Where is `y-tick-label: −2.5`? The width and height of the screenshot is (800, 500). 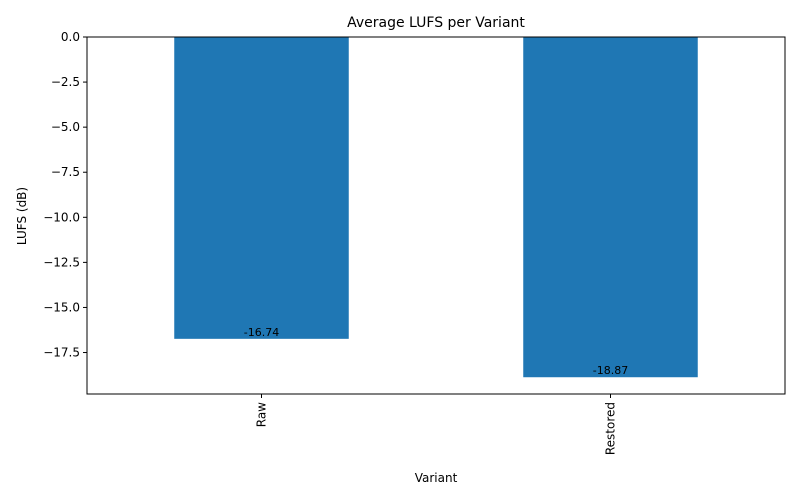
y-tick-label: −2.5 is located at coordinates (65, 82).